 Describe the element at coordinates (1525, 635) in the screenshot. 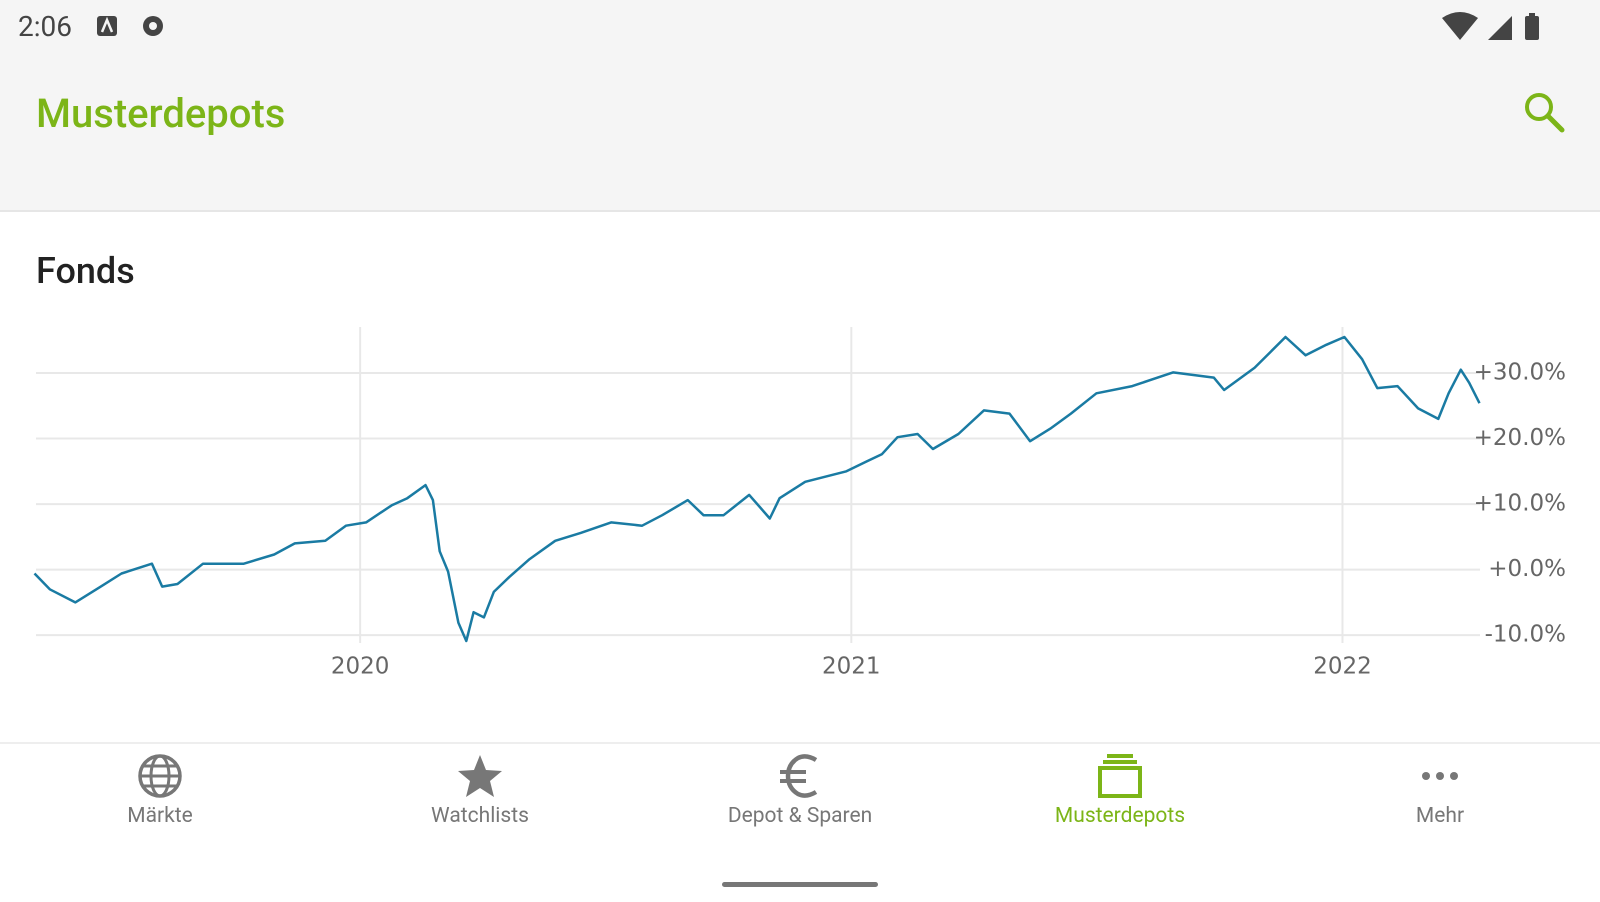

I see `y-tick-label: -10.0%` at that location.